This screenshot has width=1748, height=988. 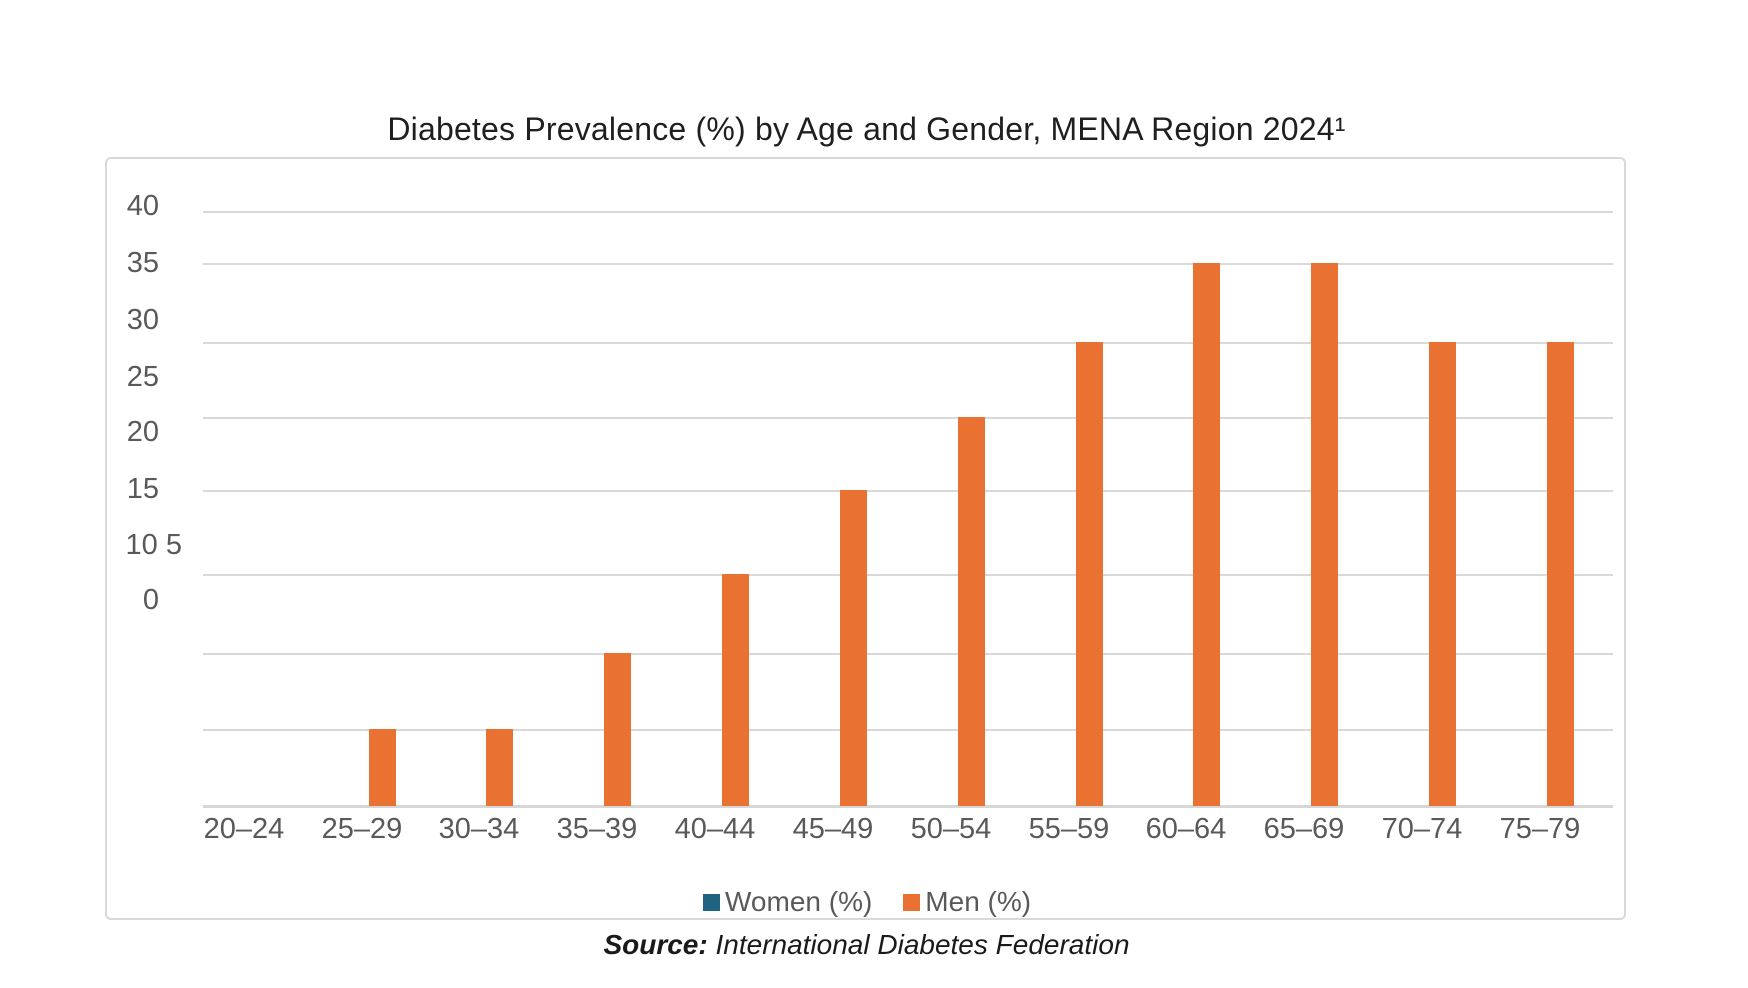 I want to click on x-axis-tick-label: 70–74, so click(x=1422, y=829).